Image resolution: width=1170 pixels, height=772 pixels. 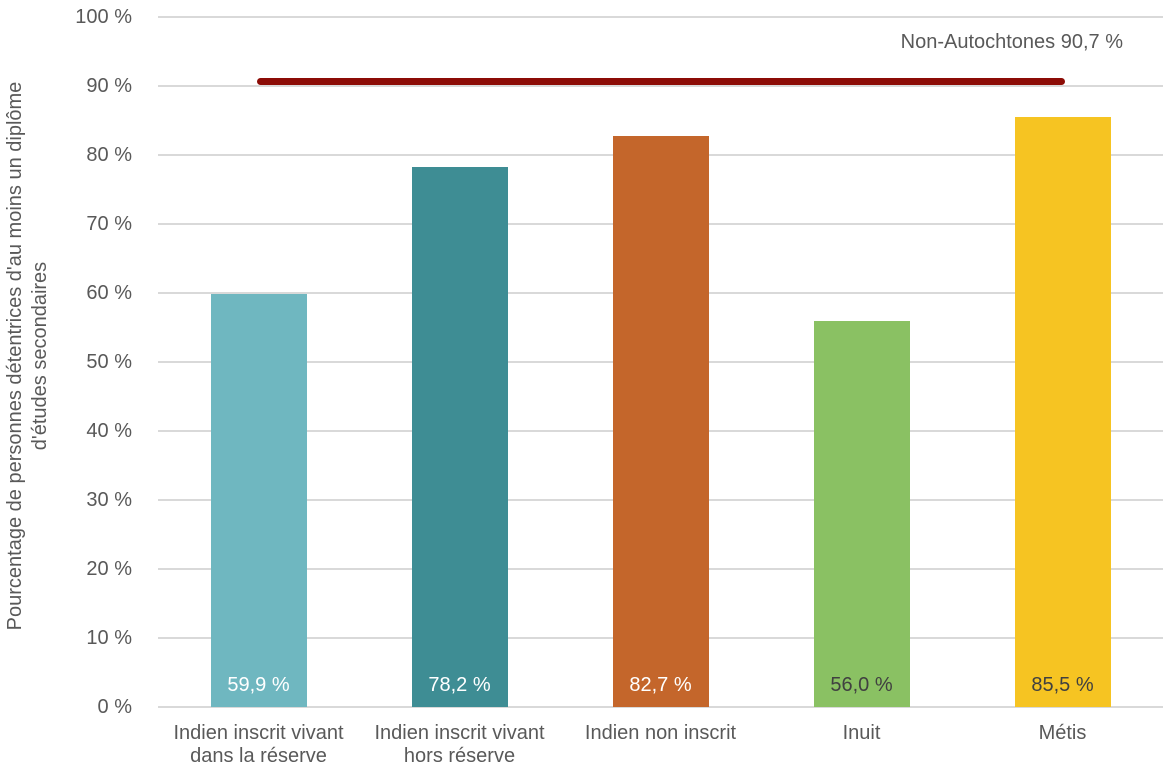 I want to click on category-label: Indien inscrit vivant dans la réserve, so click(x=259, y=745).